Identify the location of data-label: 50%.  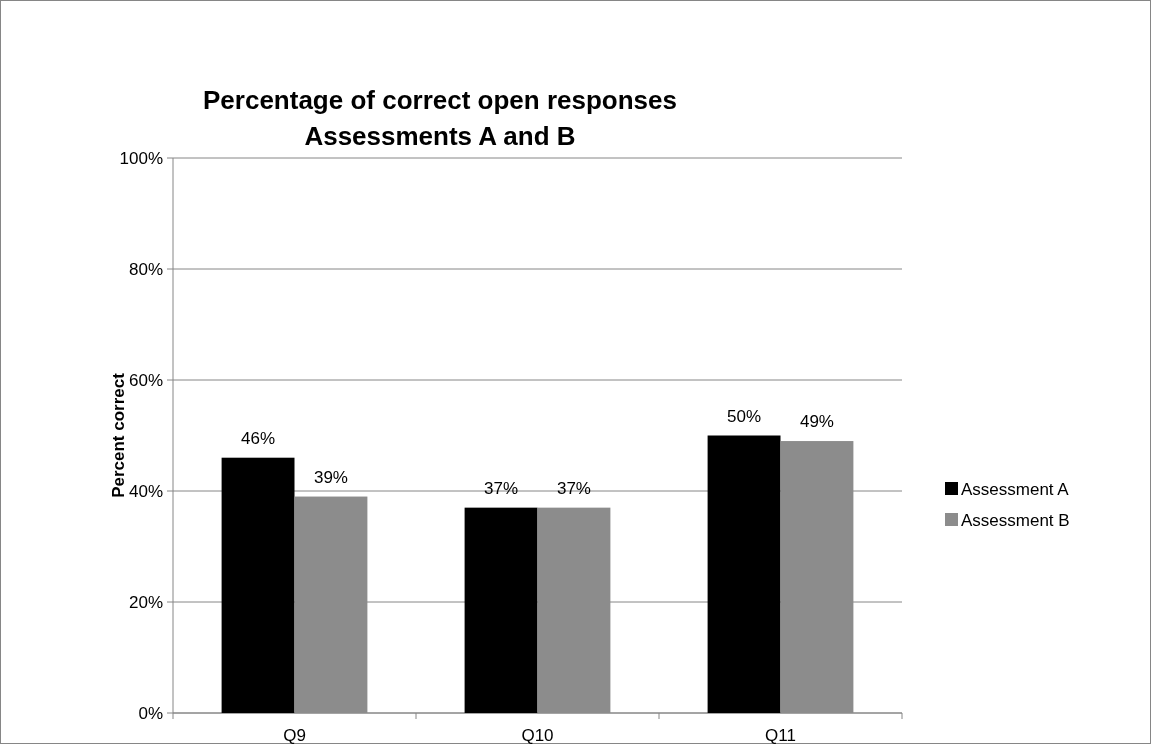
(744, 416).